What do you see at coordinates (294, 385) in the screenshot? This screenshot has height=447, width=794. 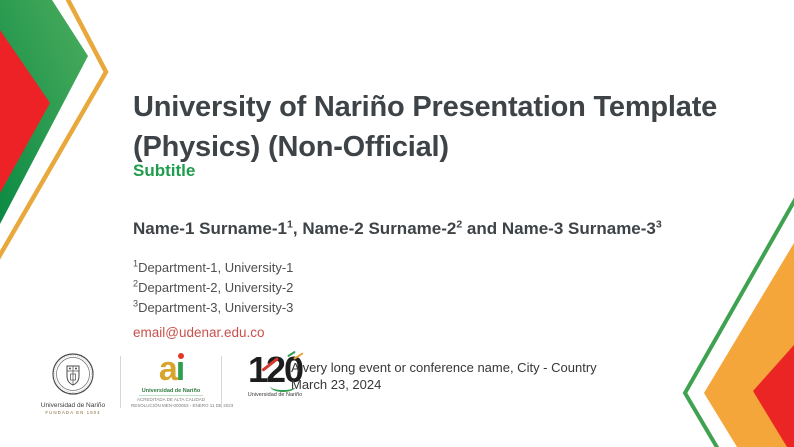 I see `anniversary-anos-script: años` at bounding box center [294, 385].